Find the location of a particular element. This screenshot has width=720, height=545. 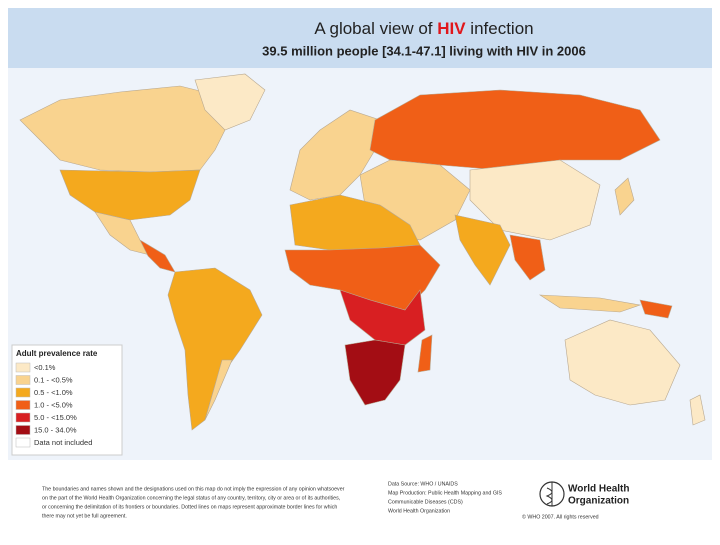

source-line: World Health Organization is located at coordinates (419, 511).